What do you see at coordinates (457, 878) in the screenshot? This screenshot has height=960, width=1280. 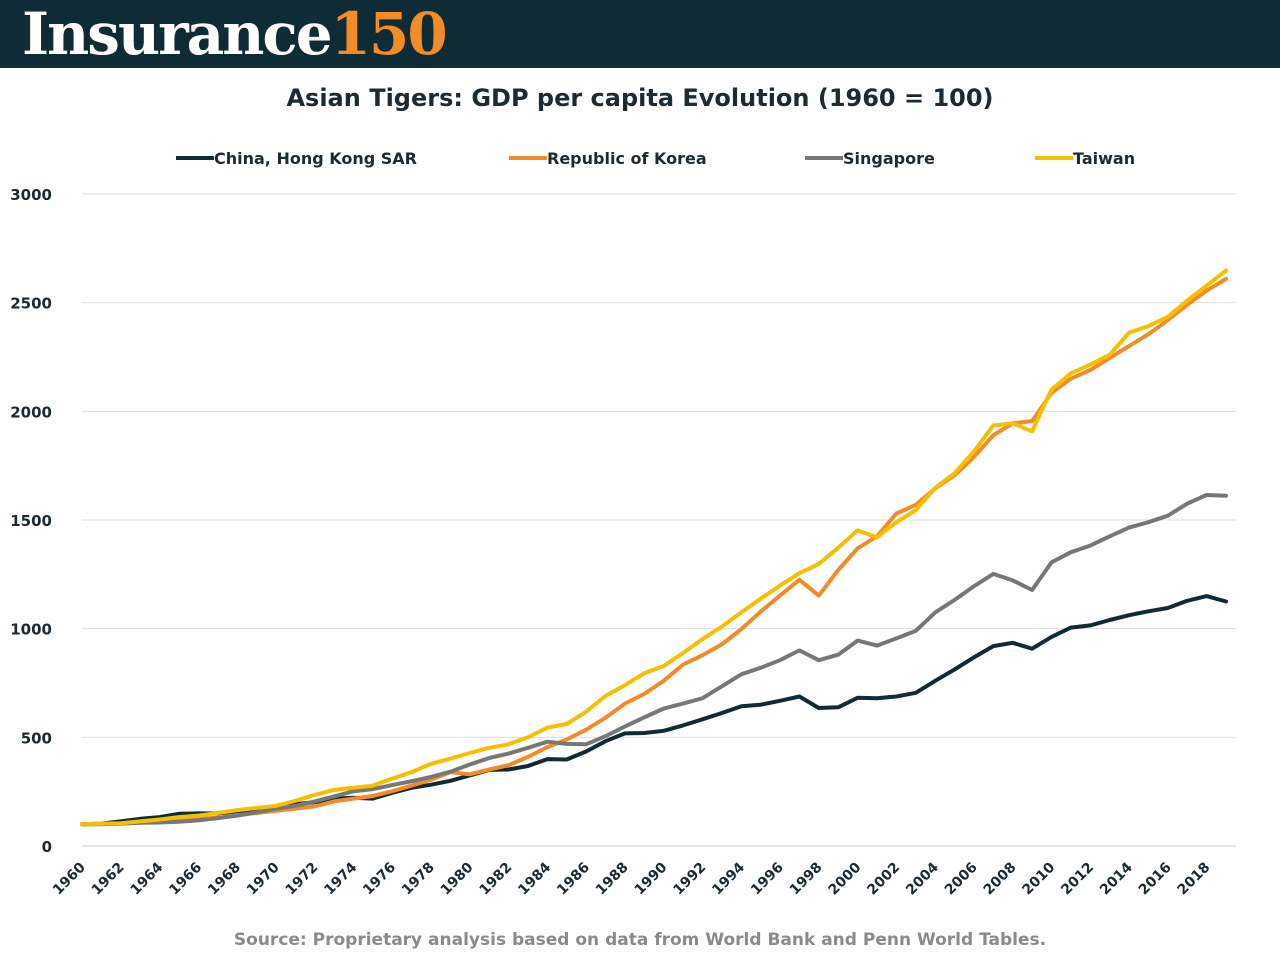 I see `x-tick-label: 1980` at bounding box center [457, 878].